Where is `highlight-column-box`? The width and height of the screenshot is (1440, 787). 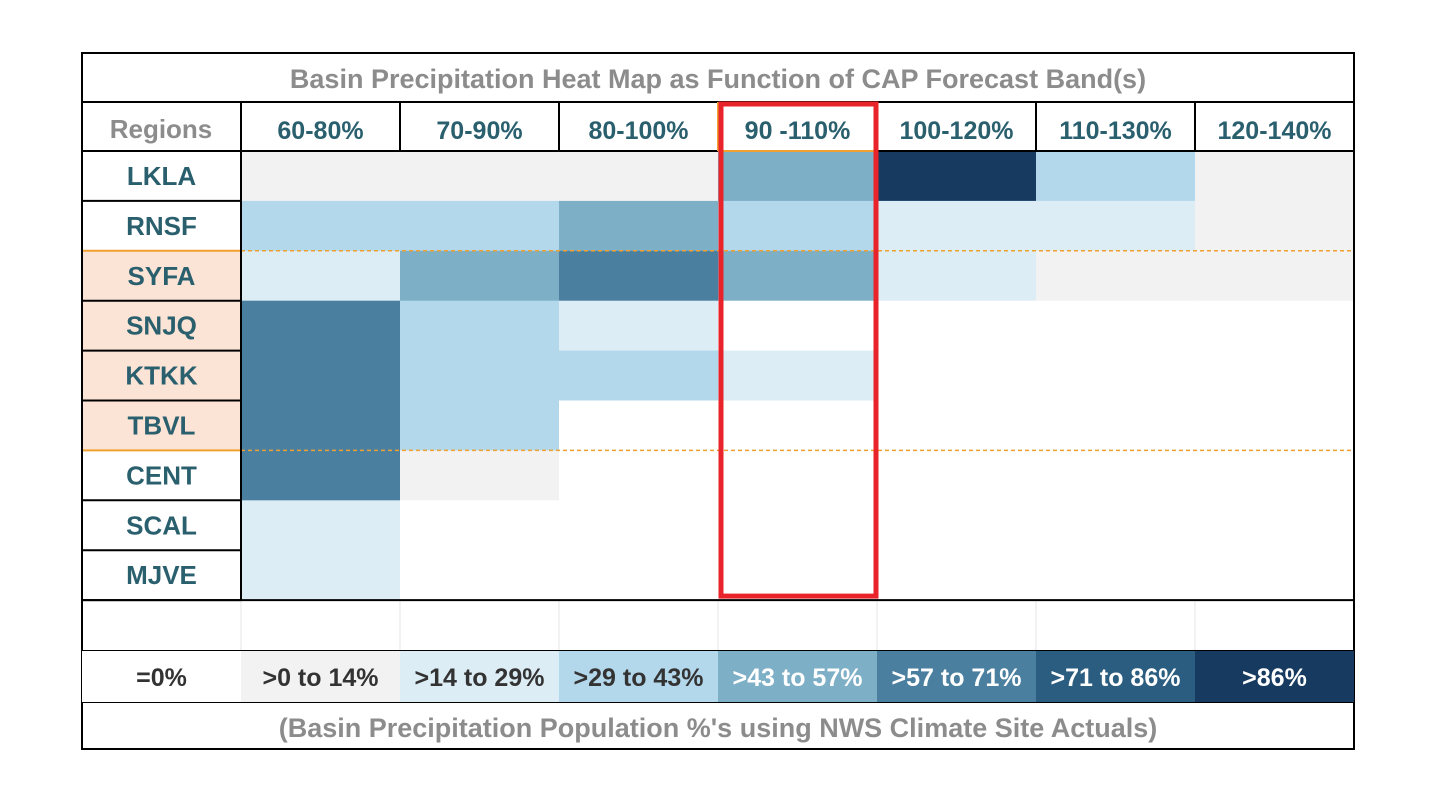
highlight-column-box is located at coordinates (798, 350).